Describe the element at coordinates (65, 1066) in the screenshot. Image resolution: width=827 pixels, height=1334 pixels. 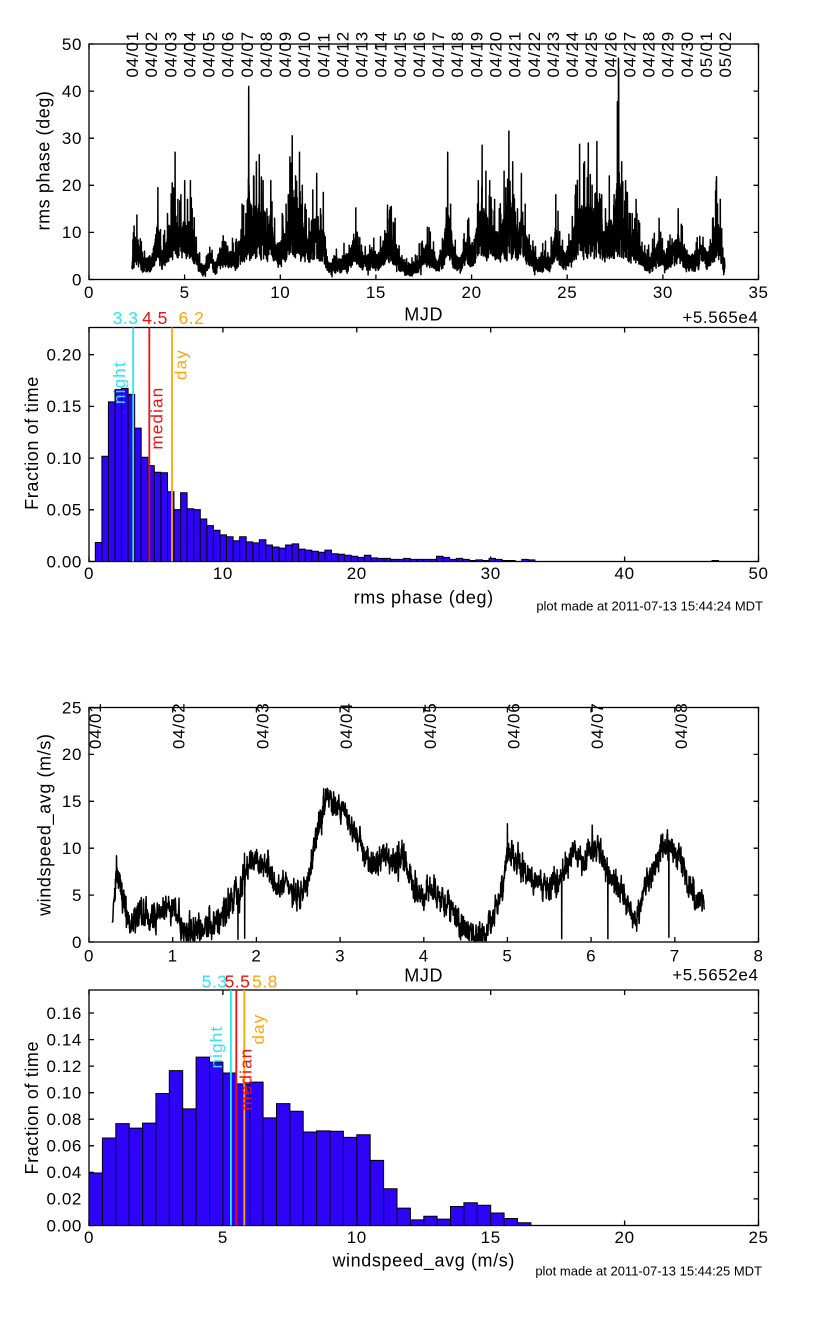
I see `svg-text: 0.12` at that location.